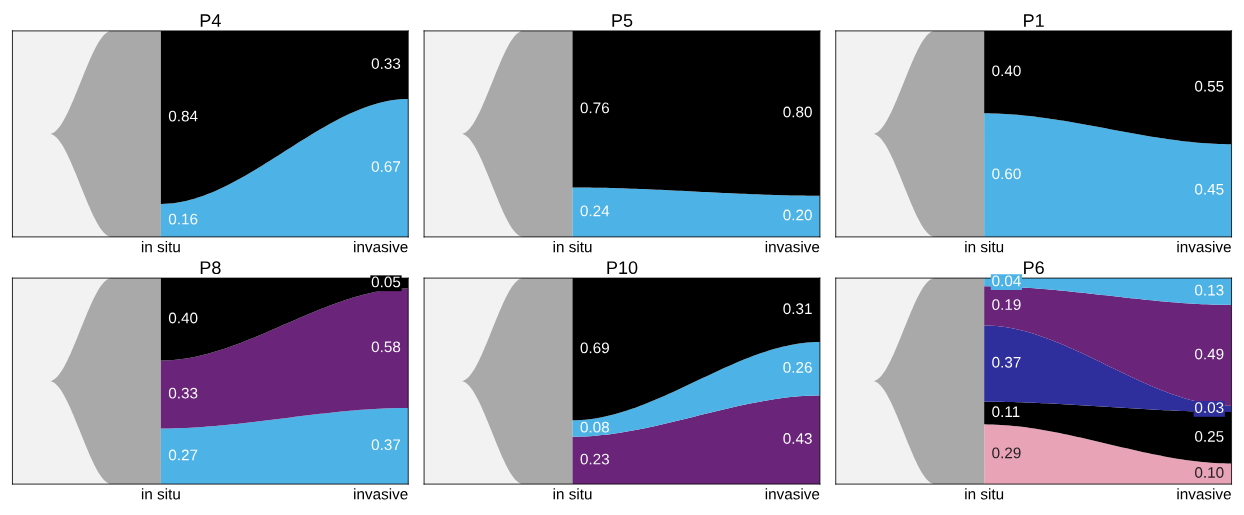 This screenshot has width=1244, height=515. What do you see at coordinates (183, 116) in the screenshot?
I see `data-label: 0.84` at bounding box center [183, 116].